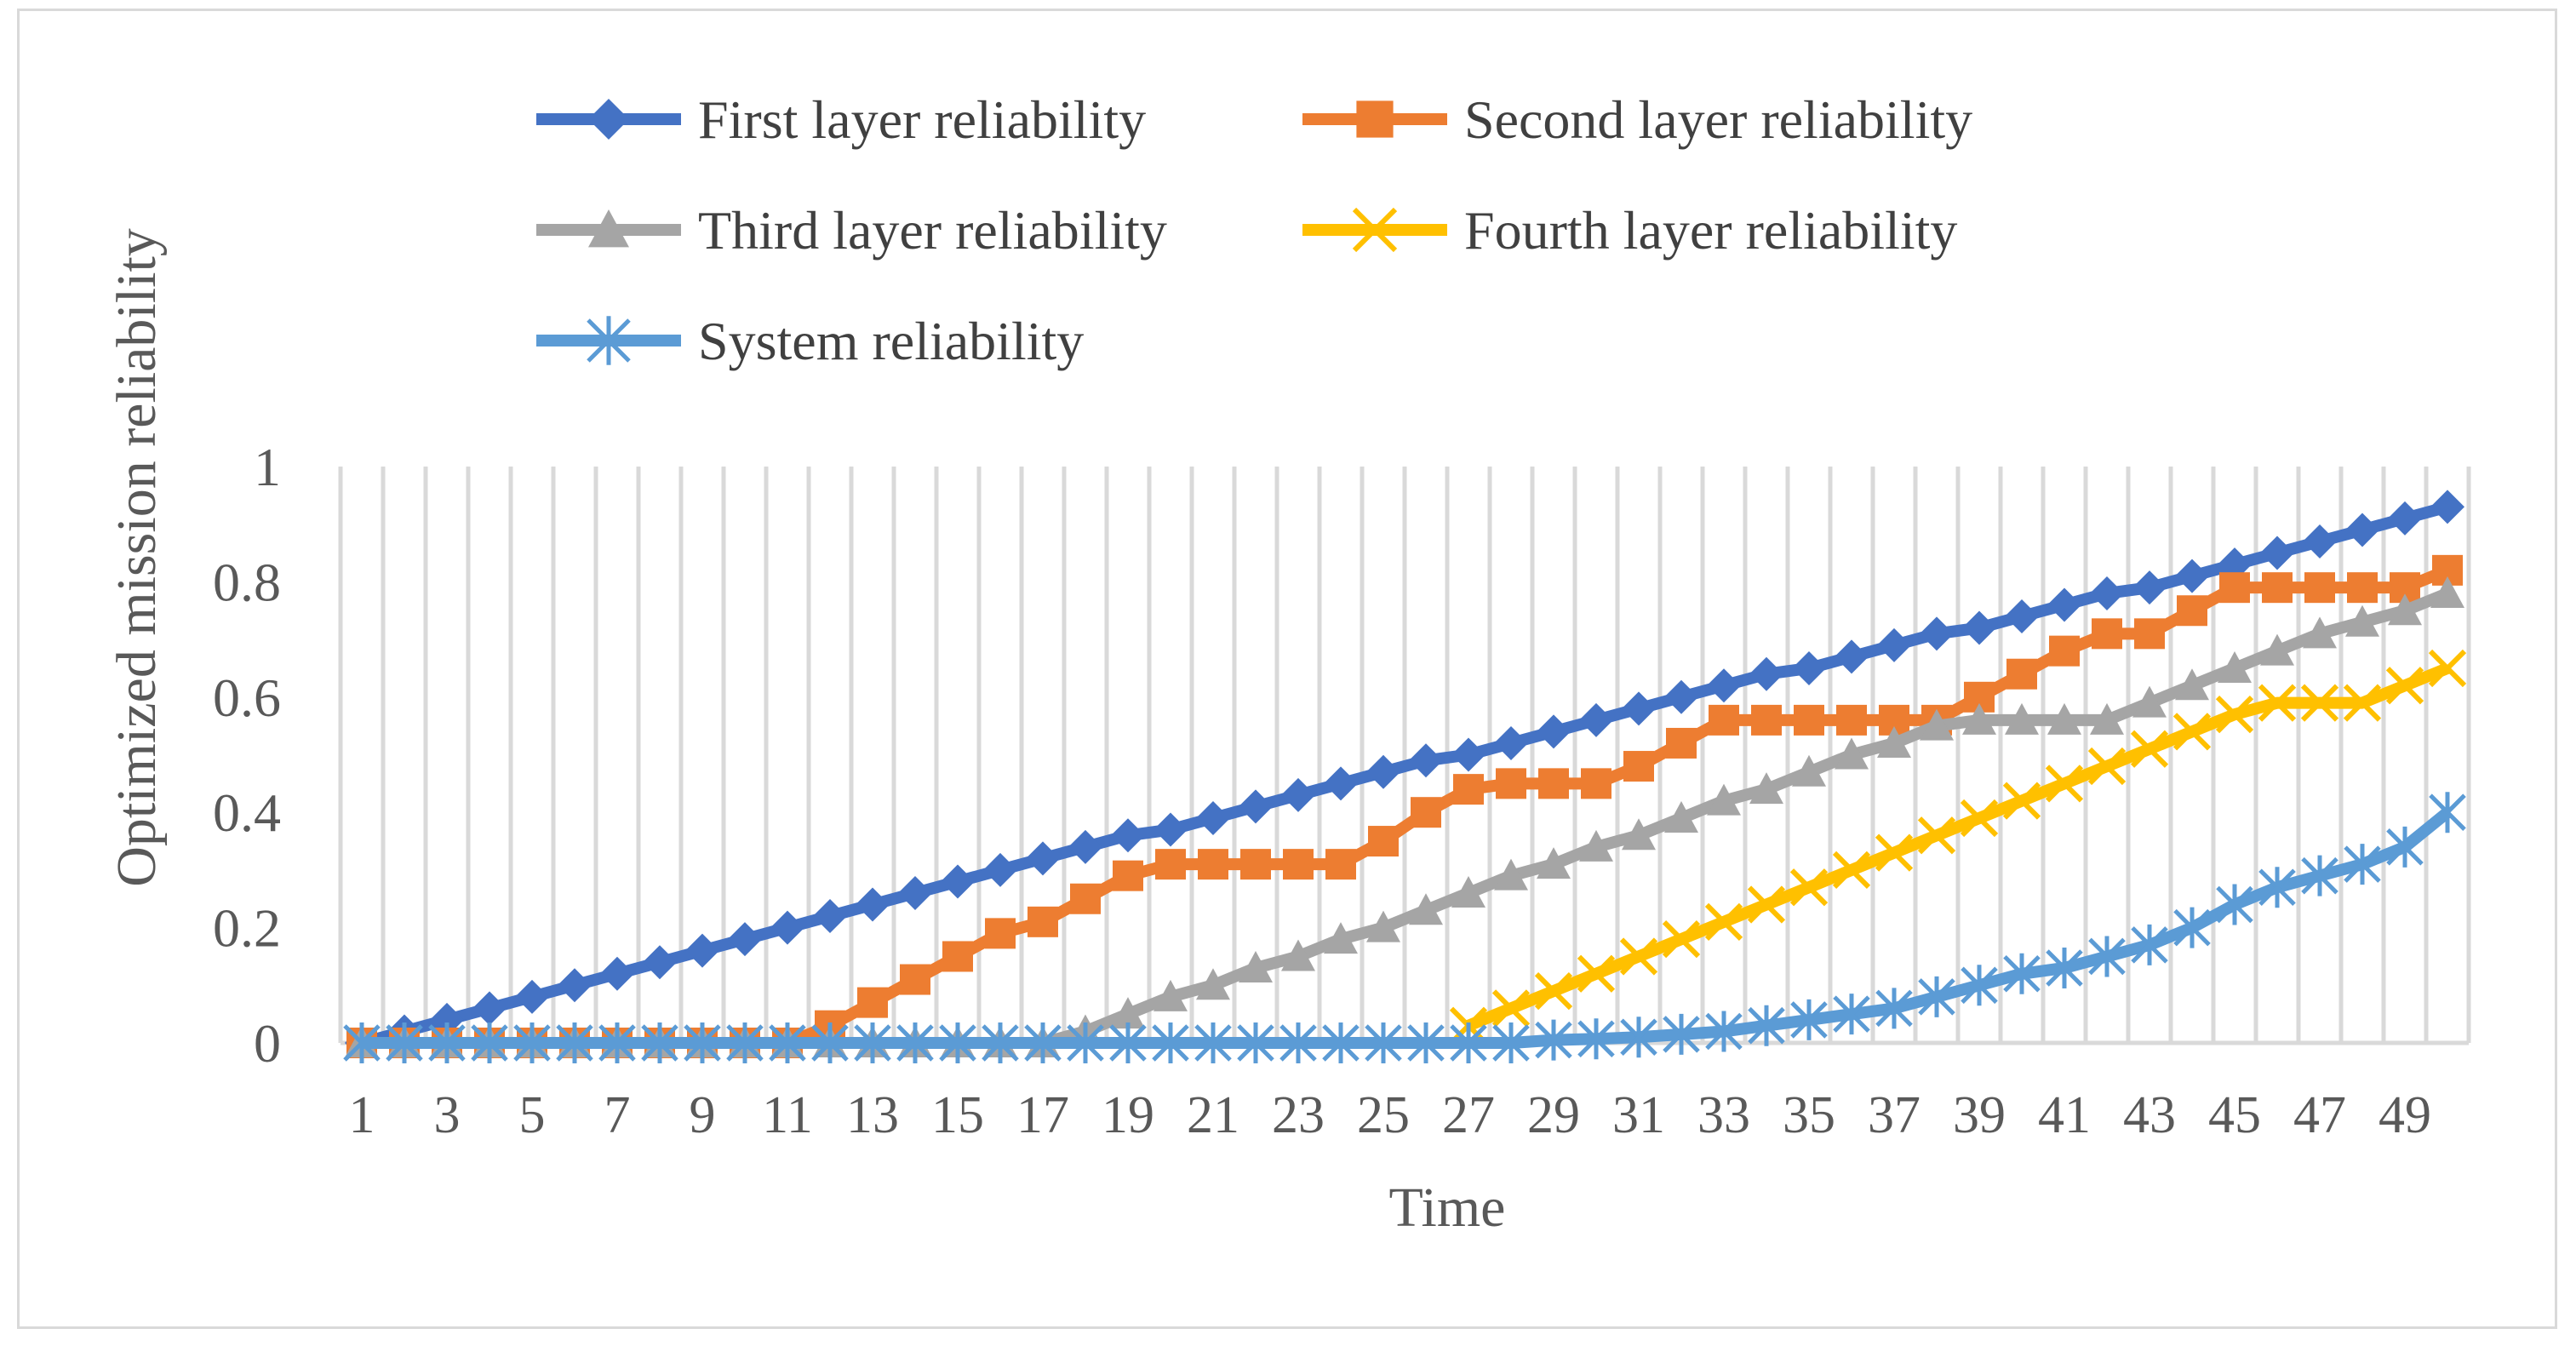 This screenshot has height=1346, width=2576. What do you see at coordinates (137, 557) in the screenshot?
I see `y-axis-title: Optimized mission reliability` at bounding box center [137, 557].